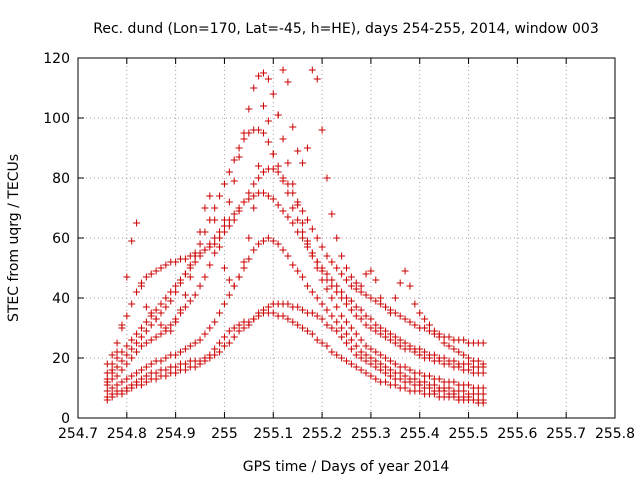 The height and width of the screenshot is (480, 640). Describe the element at coordinates (273, 434) in the screenshot. I see `x-tick-label: 255.1` at that location.